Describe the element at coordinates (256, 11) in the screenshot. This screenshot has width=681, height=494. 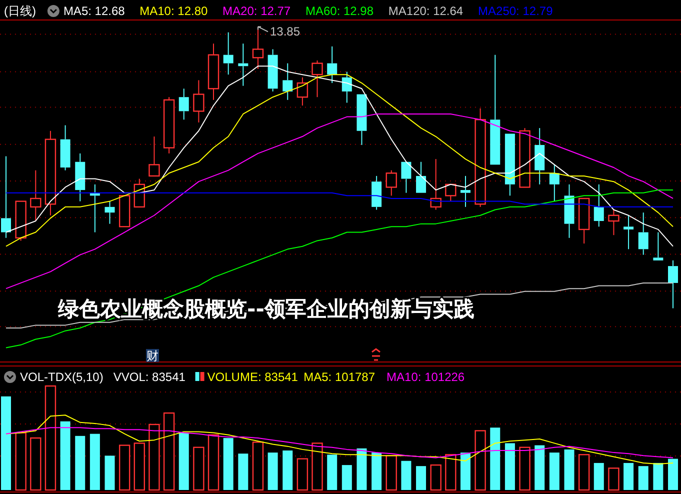
I see `text: MA20: 12.77` at that location.